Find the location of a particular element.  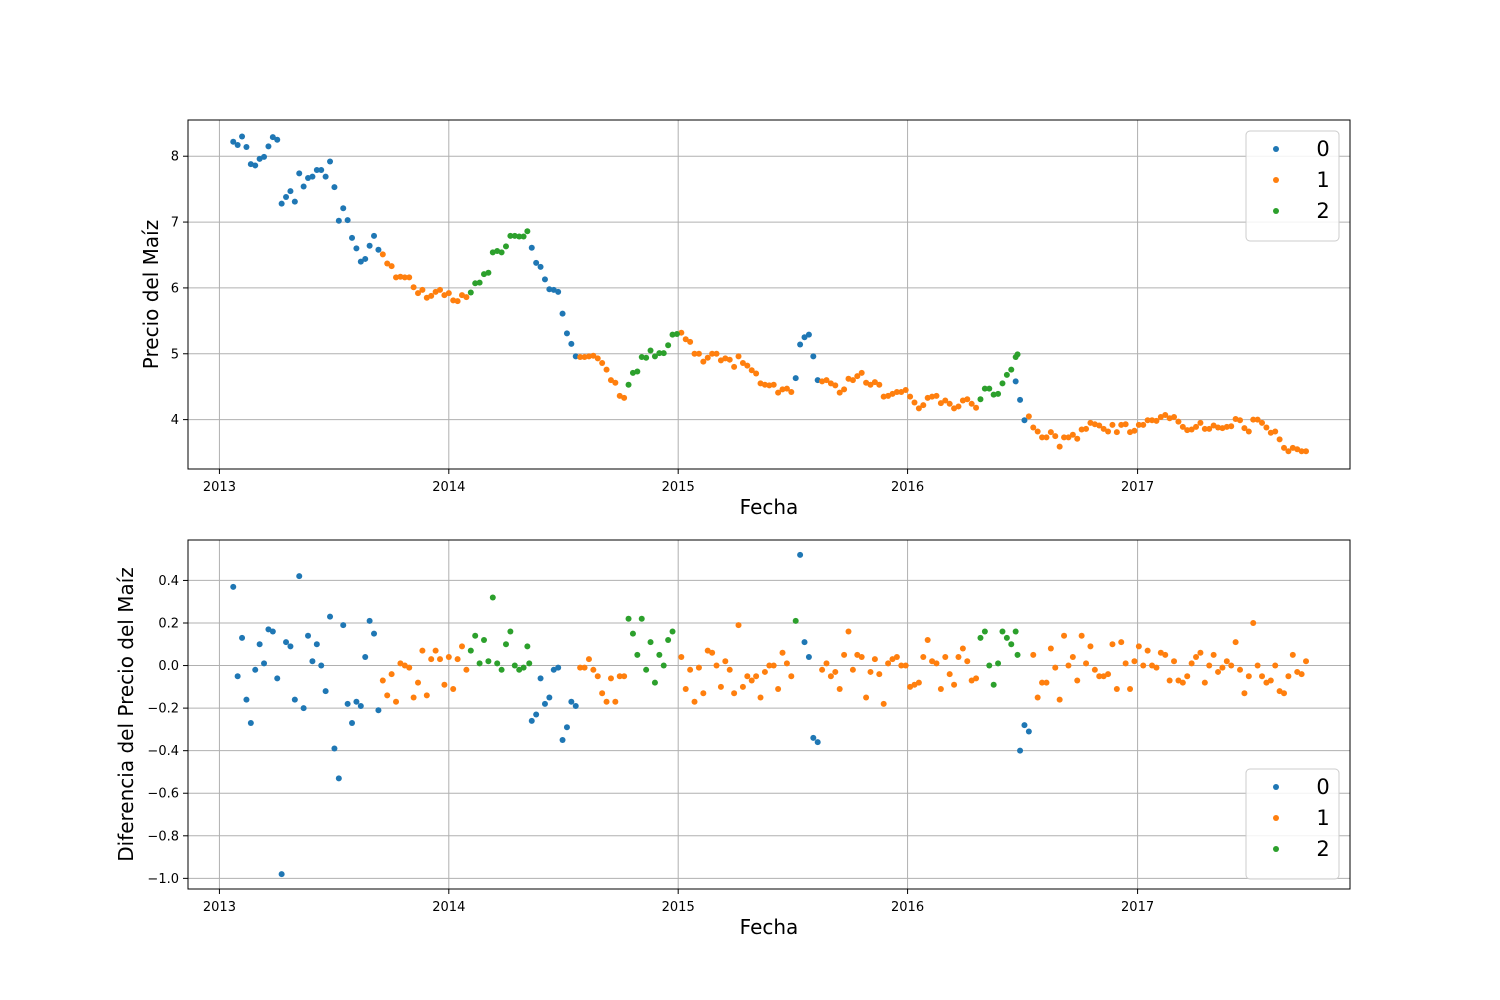

diff-legend-label-0: 0 is located at coordinates (1322, 787).